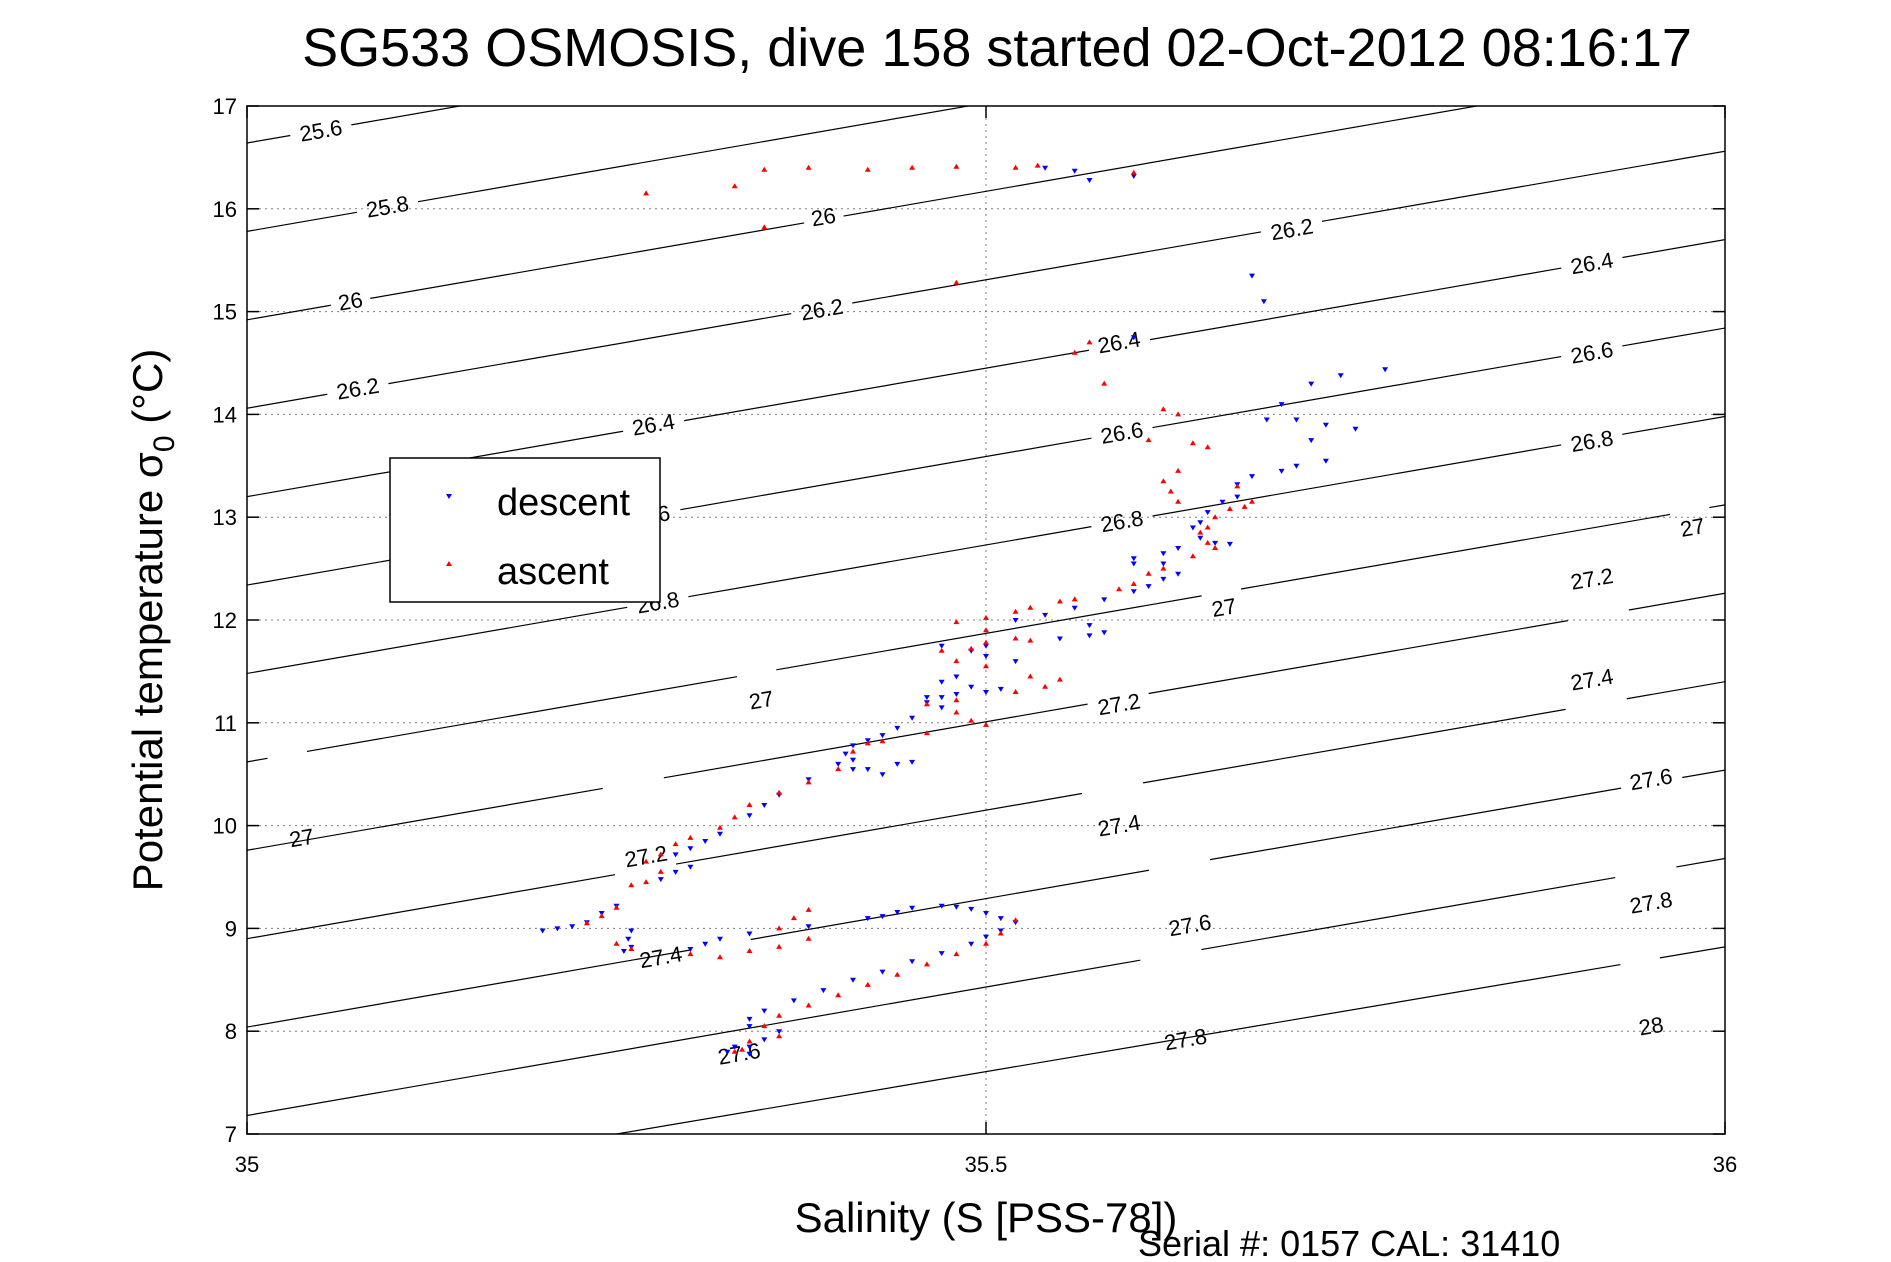  I want to click on contour-label-27-6-1: 27.6, so click(1190, 925).